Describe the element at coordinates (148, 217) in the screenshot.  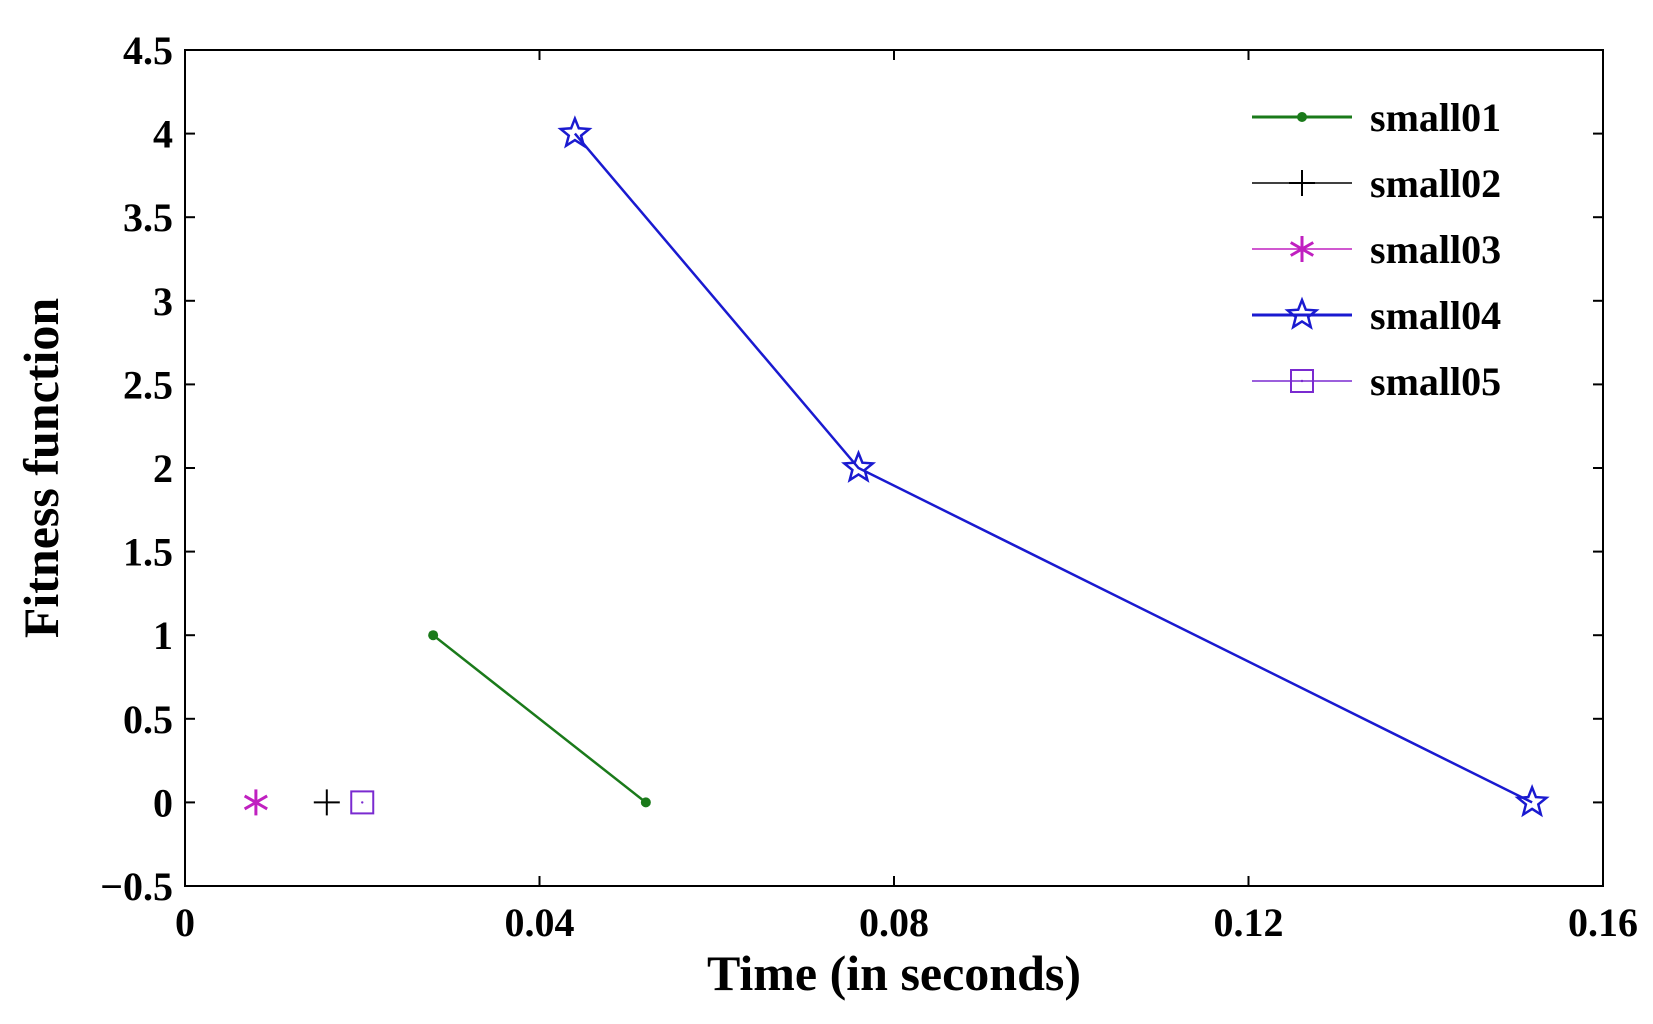
I see `y-tick-label: 3.5` at that location.